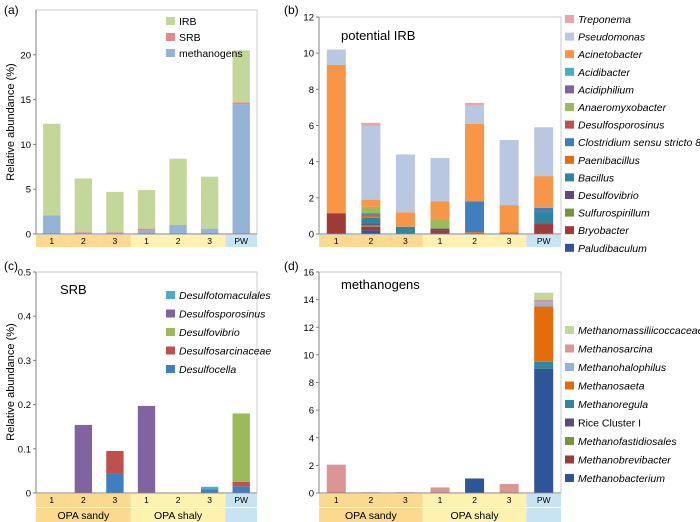  I want to click on y-tick-label: 0.2, so click(24, 405).